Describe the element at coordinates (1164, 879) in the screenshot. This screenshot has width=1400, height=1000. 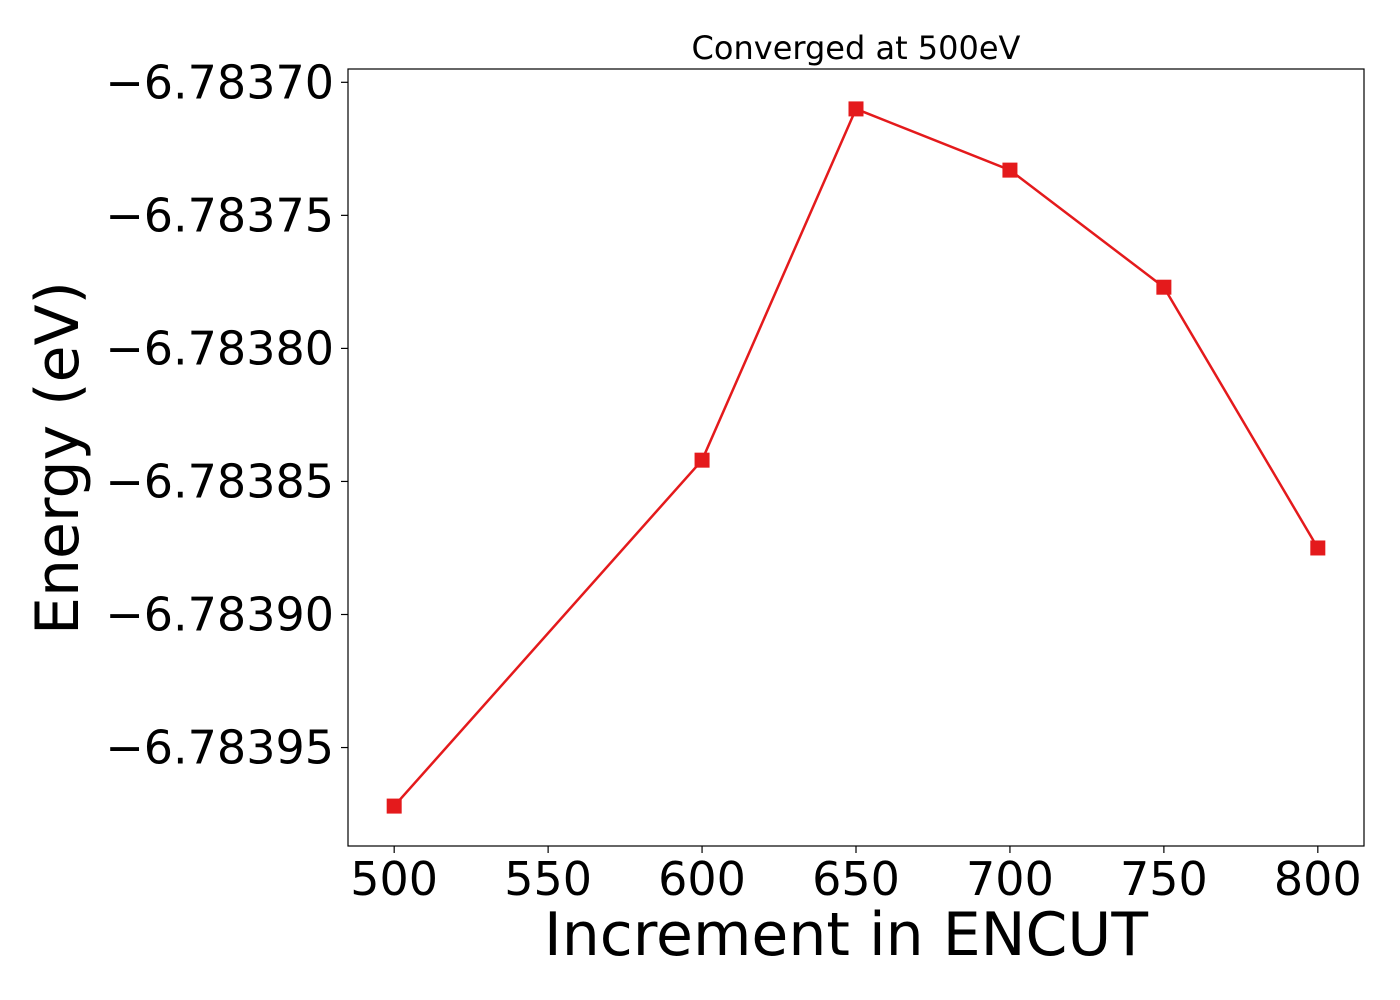
I see `x-tick-label: 750` at that location.